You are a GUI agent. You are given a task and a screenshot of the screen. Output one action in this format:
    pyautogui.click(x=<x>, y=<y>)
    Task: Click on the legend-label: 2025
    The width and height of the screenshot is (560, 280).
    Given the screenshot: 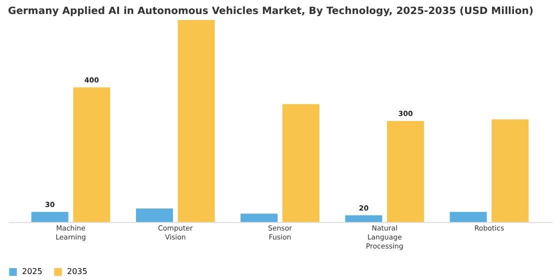 What is the action you would take?
    pyautogui.click(x=32, y=271)
    